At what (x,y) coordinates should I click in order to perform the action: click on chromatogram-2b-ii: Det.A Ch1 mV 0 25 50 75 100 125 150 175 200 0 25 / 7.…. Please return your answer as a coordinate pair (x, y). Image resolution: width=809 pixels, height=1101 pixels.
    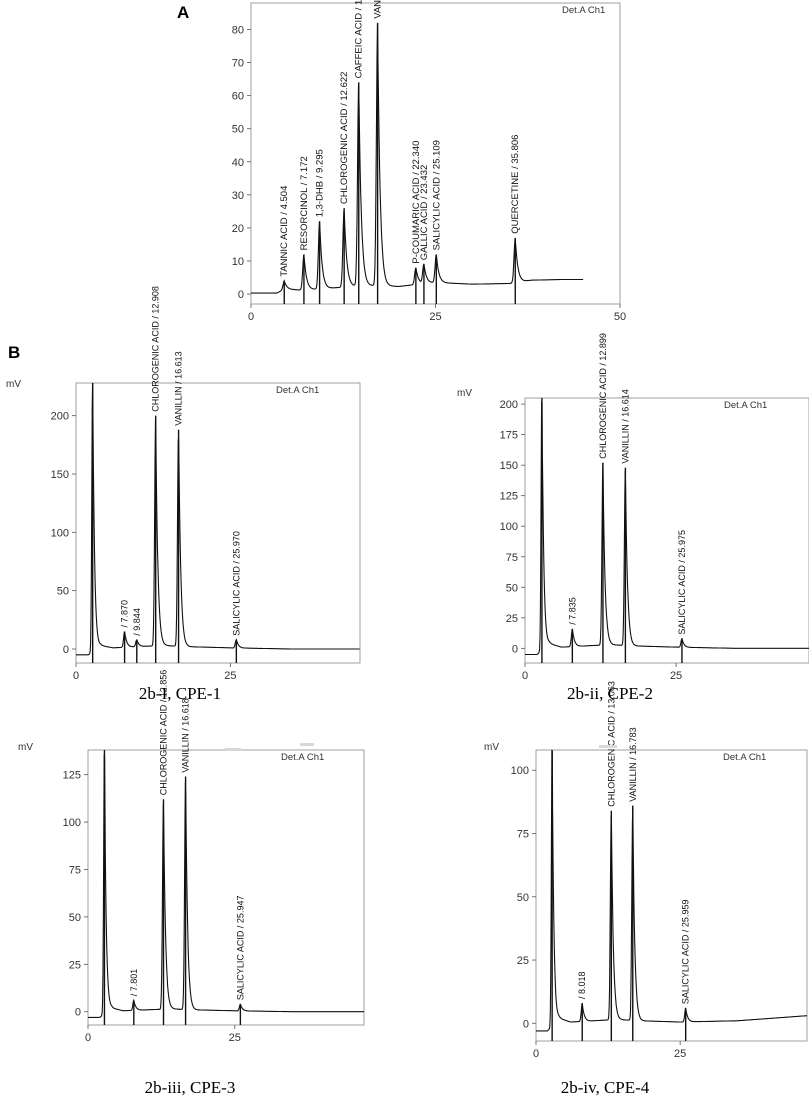
    Looking at the image, I should click on (633, 507).